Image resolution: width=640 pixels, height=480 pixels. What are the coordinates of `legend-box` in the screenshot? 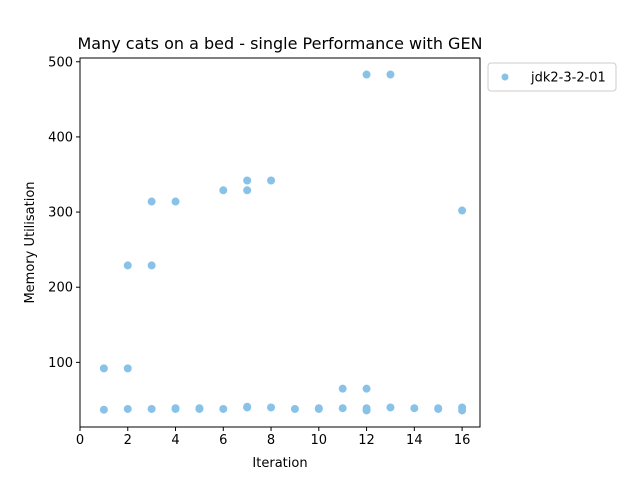 It's located at (552, 77).